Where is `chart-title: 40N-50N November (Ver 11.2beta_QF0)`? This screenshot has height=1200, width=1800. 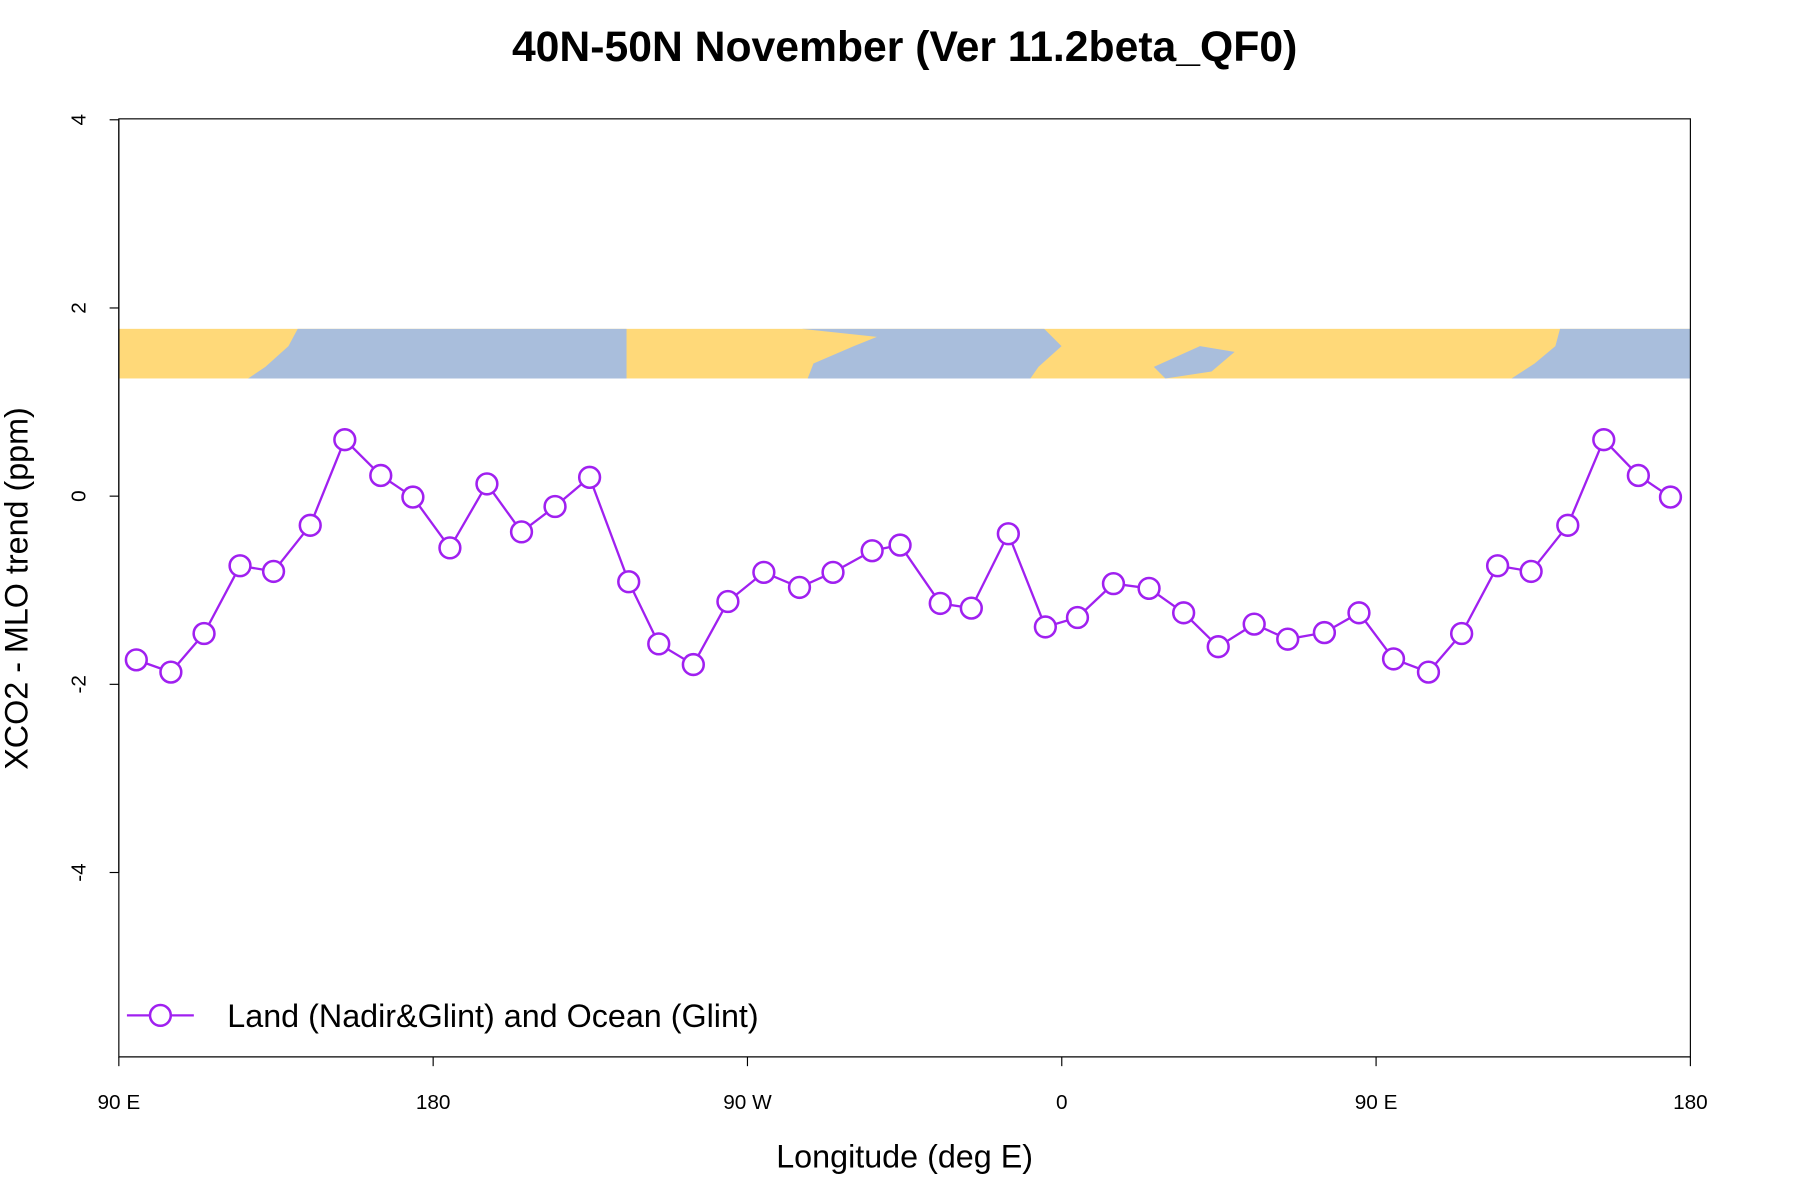
chart-title: 40N-50N November (Ver 11.2beta_QF0) is located at coordinates (904, 47).